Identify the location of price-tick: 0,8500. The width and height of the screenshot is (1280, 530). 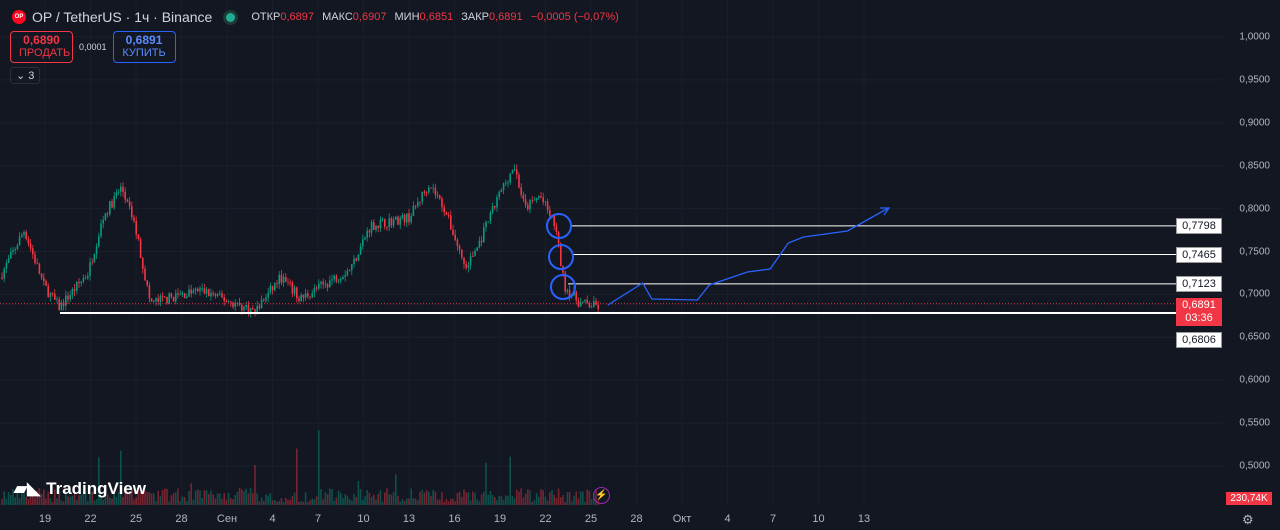
(1254, 166).